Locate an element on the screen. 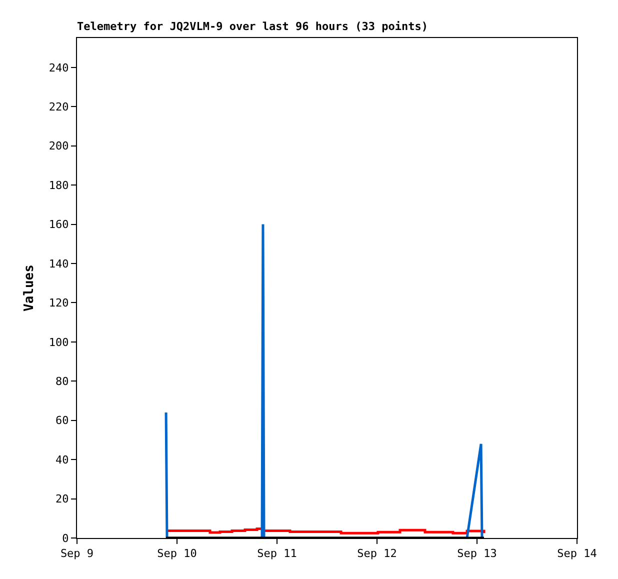 This screenshot has width=618, height=579. y-tick-label: 120 is located at coordinates (58, 303).